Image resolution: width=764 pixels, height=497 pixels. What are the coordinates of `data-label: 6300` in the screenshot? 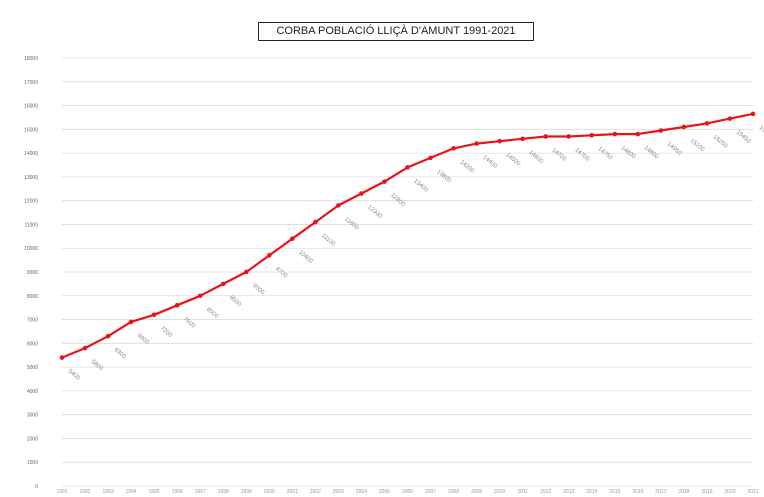 It's located at (120, 354).